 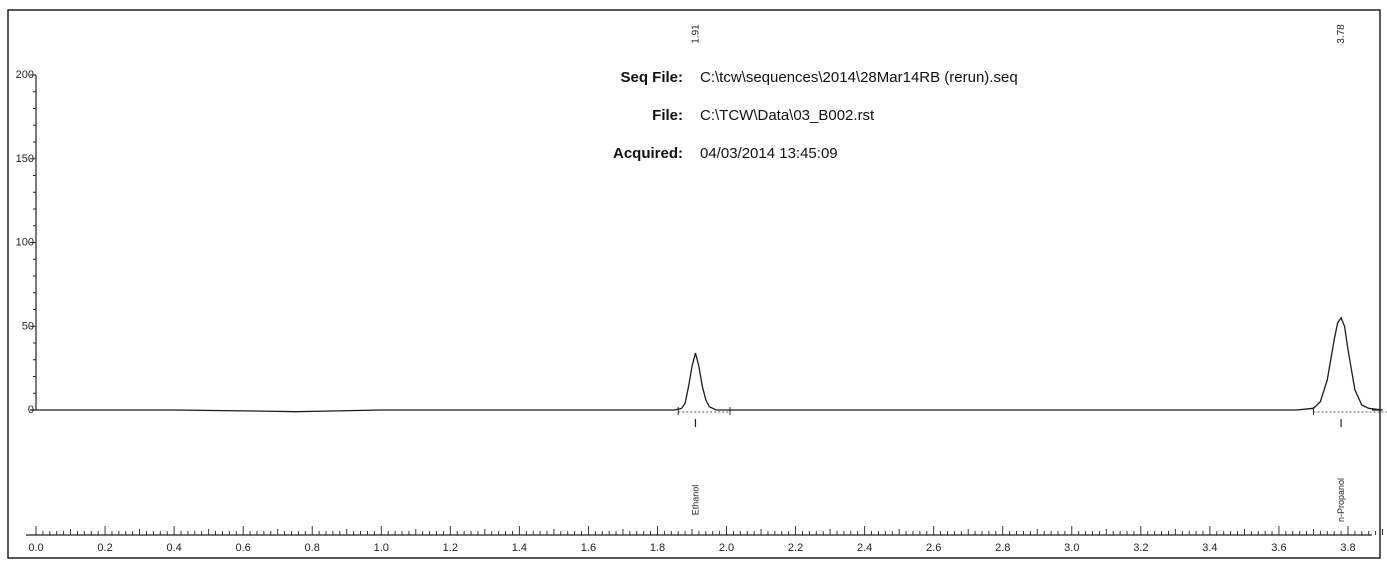 I want to click on x-tick-label: 1.6, so click(x=588, y=548).